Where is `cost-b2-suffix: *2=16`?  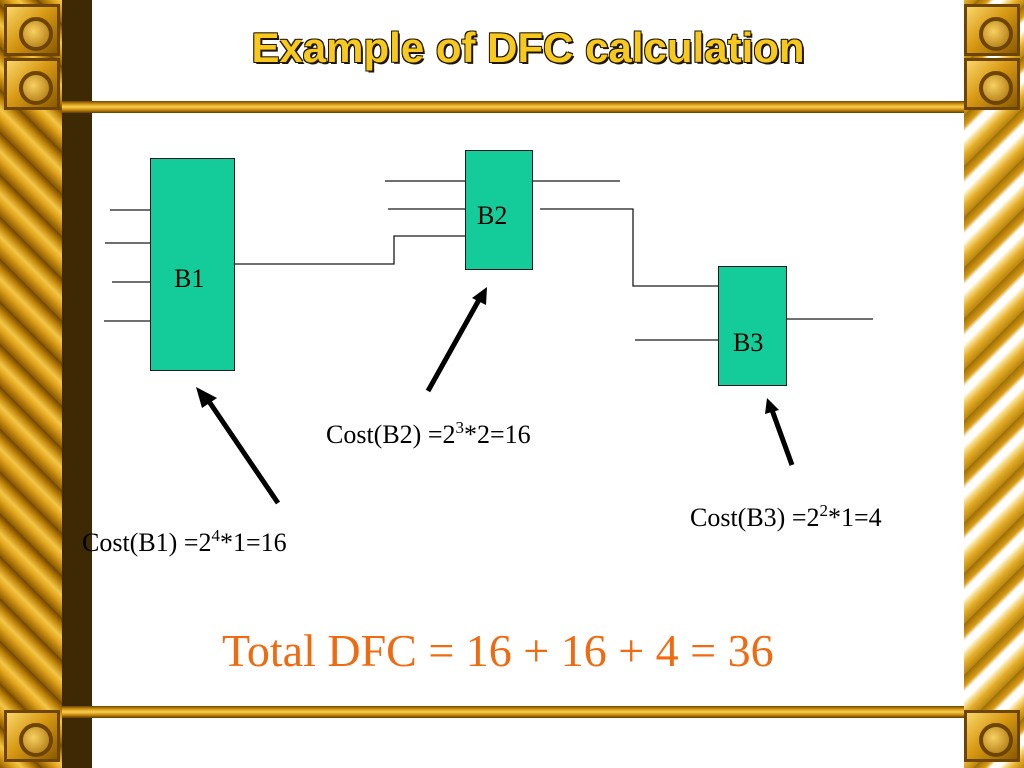
cost-b2-suffix: *2=16 is located at coordinates (497, 434).